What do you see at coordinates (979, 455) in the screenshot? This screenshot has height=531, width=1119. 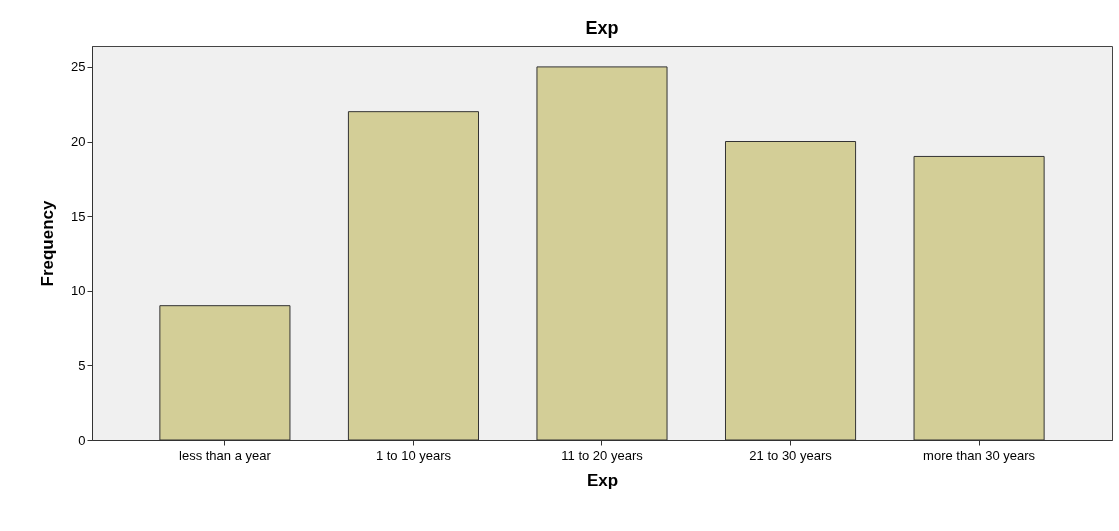 I see `x-tick-label: more than 30 years` at bounding box center [979, 455].